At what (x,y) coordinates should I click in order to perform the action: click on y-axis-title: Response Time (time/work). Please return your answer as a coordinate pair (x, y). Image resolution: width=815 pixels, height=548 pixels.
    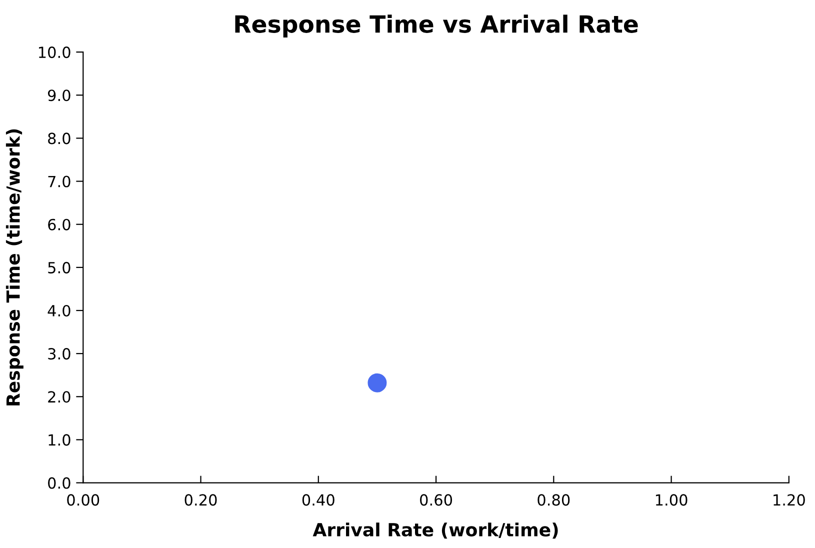
    Looking at the image, I should click on (15, 267).